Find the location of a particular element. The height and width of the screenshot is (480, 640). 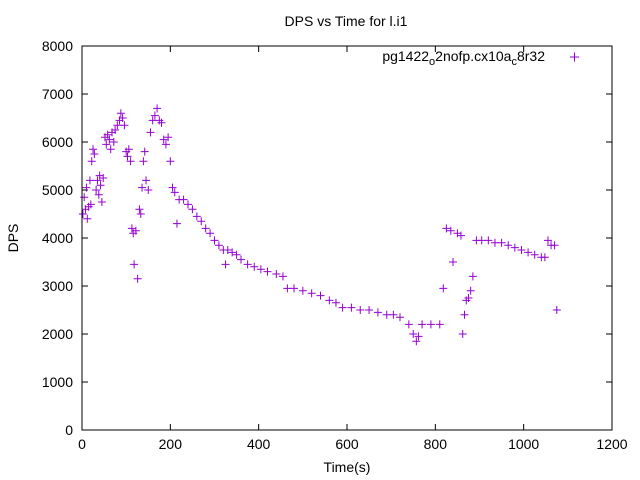

x-axis-label: Time(s) is located at coordinates (347, 467).